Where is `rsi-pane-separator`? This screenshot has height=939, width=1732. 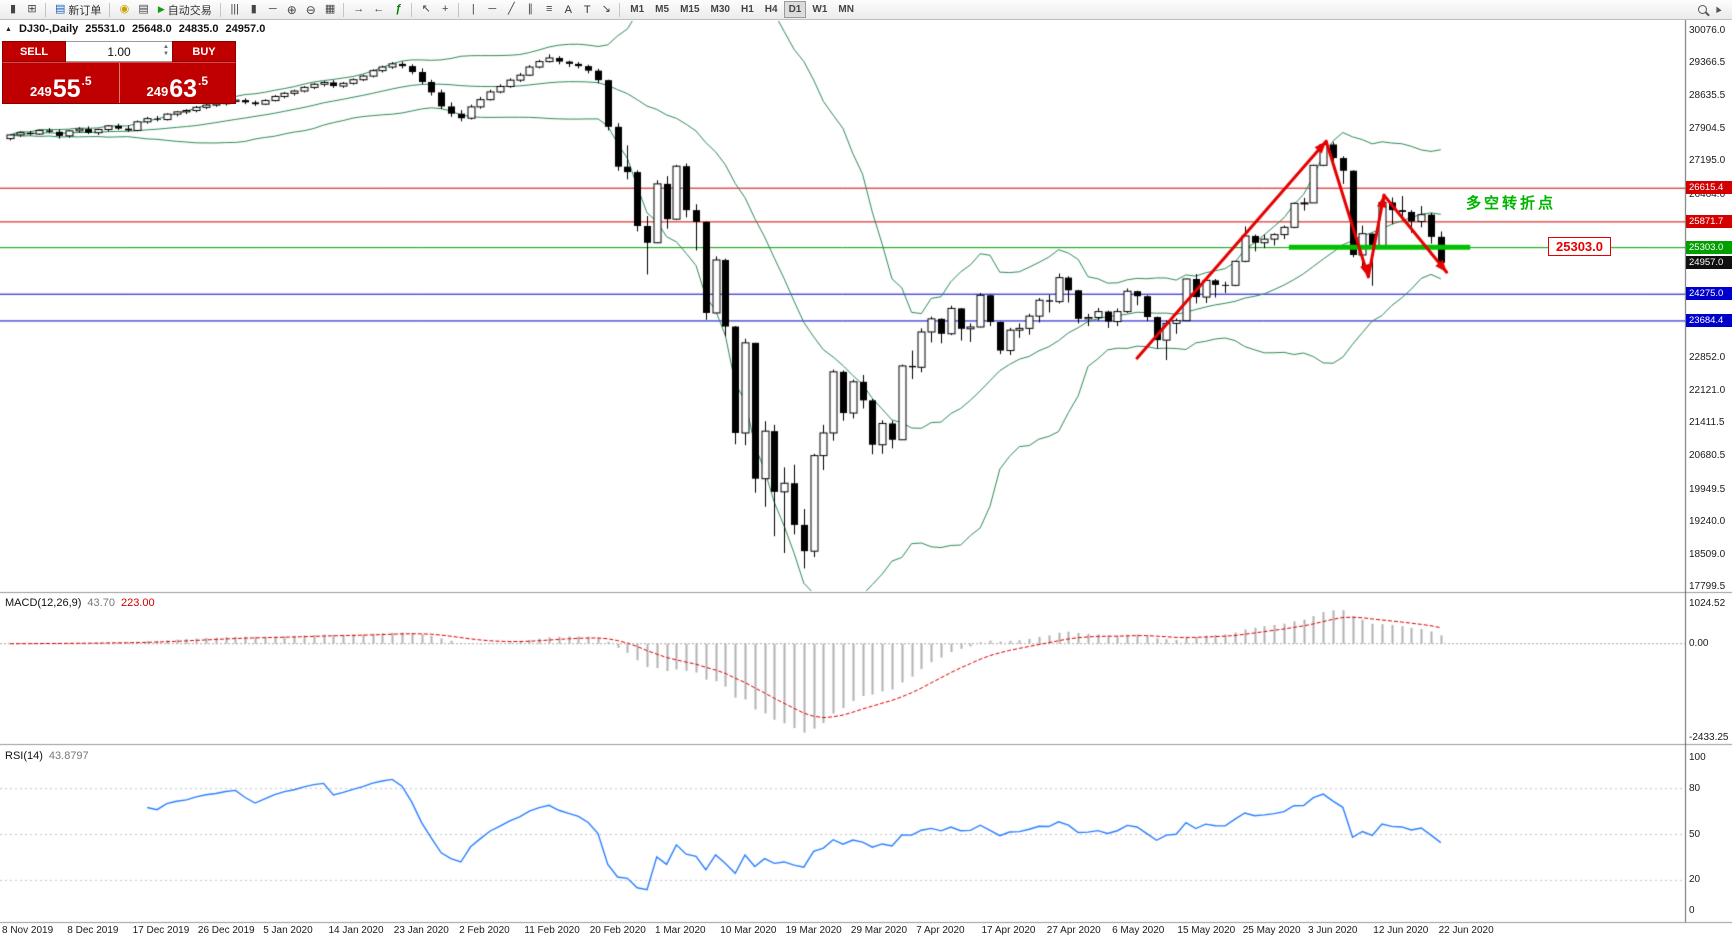
rsi-pane-separator is located at coordinates (866, 745).